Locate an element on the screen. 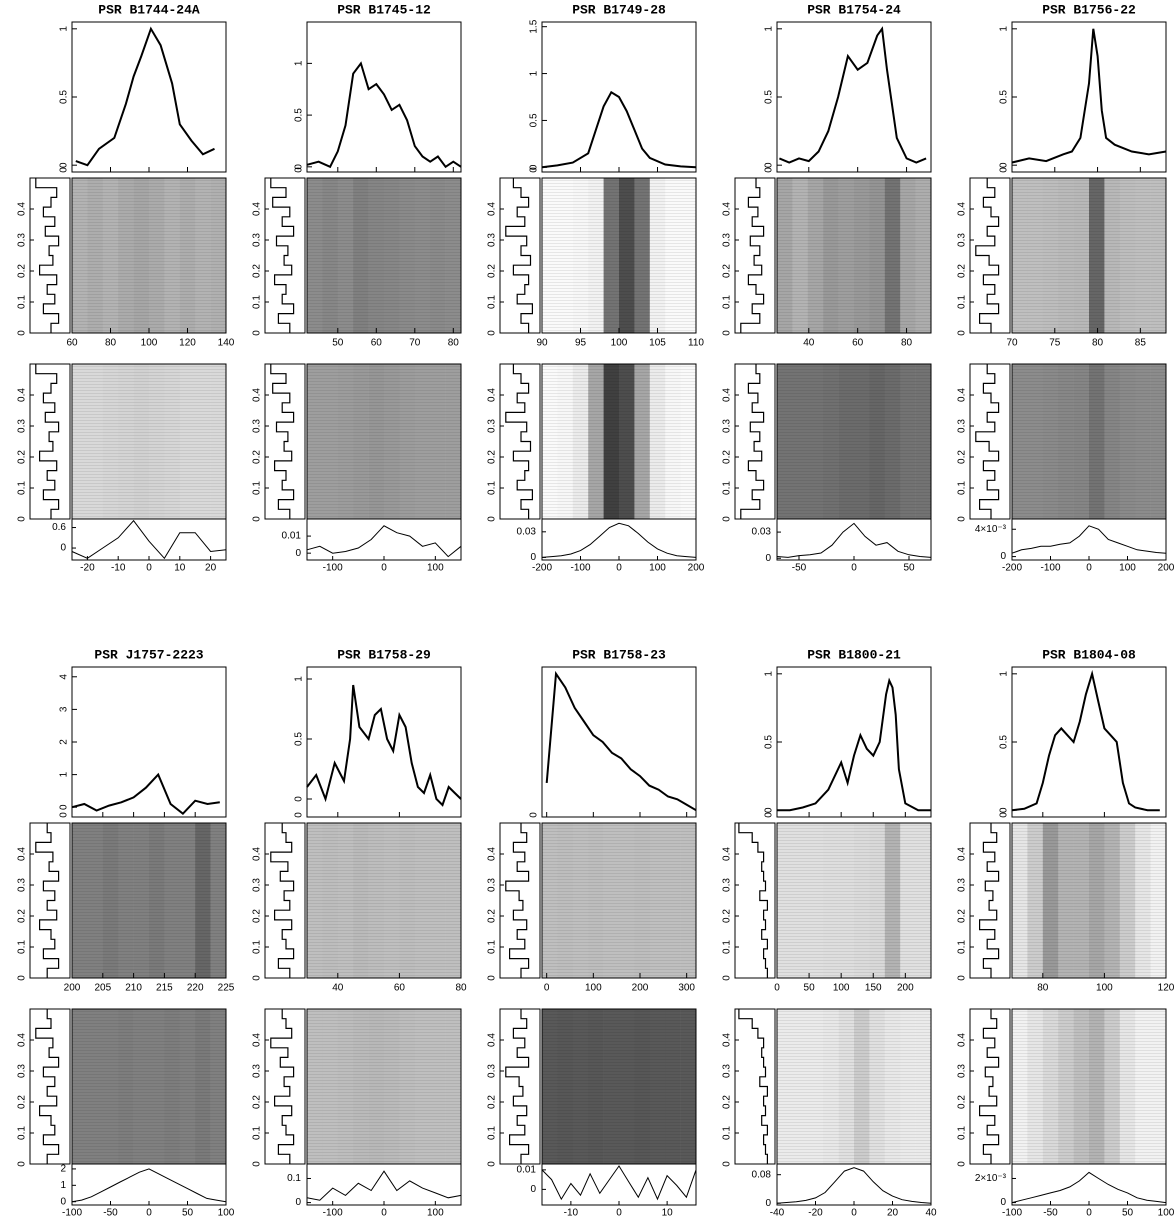  panel-title: PSR B1758-23 is located at coordinates (619, 654).